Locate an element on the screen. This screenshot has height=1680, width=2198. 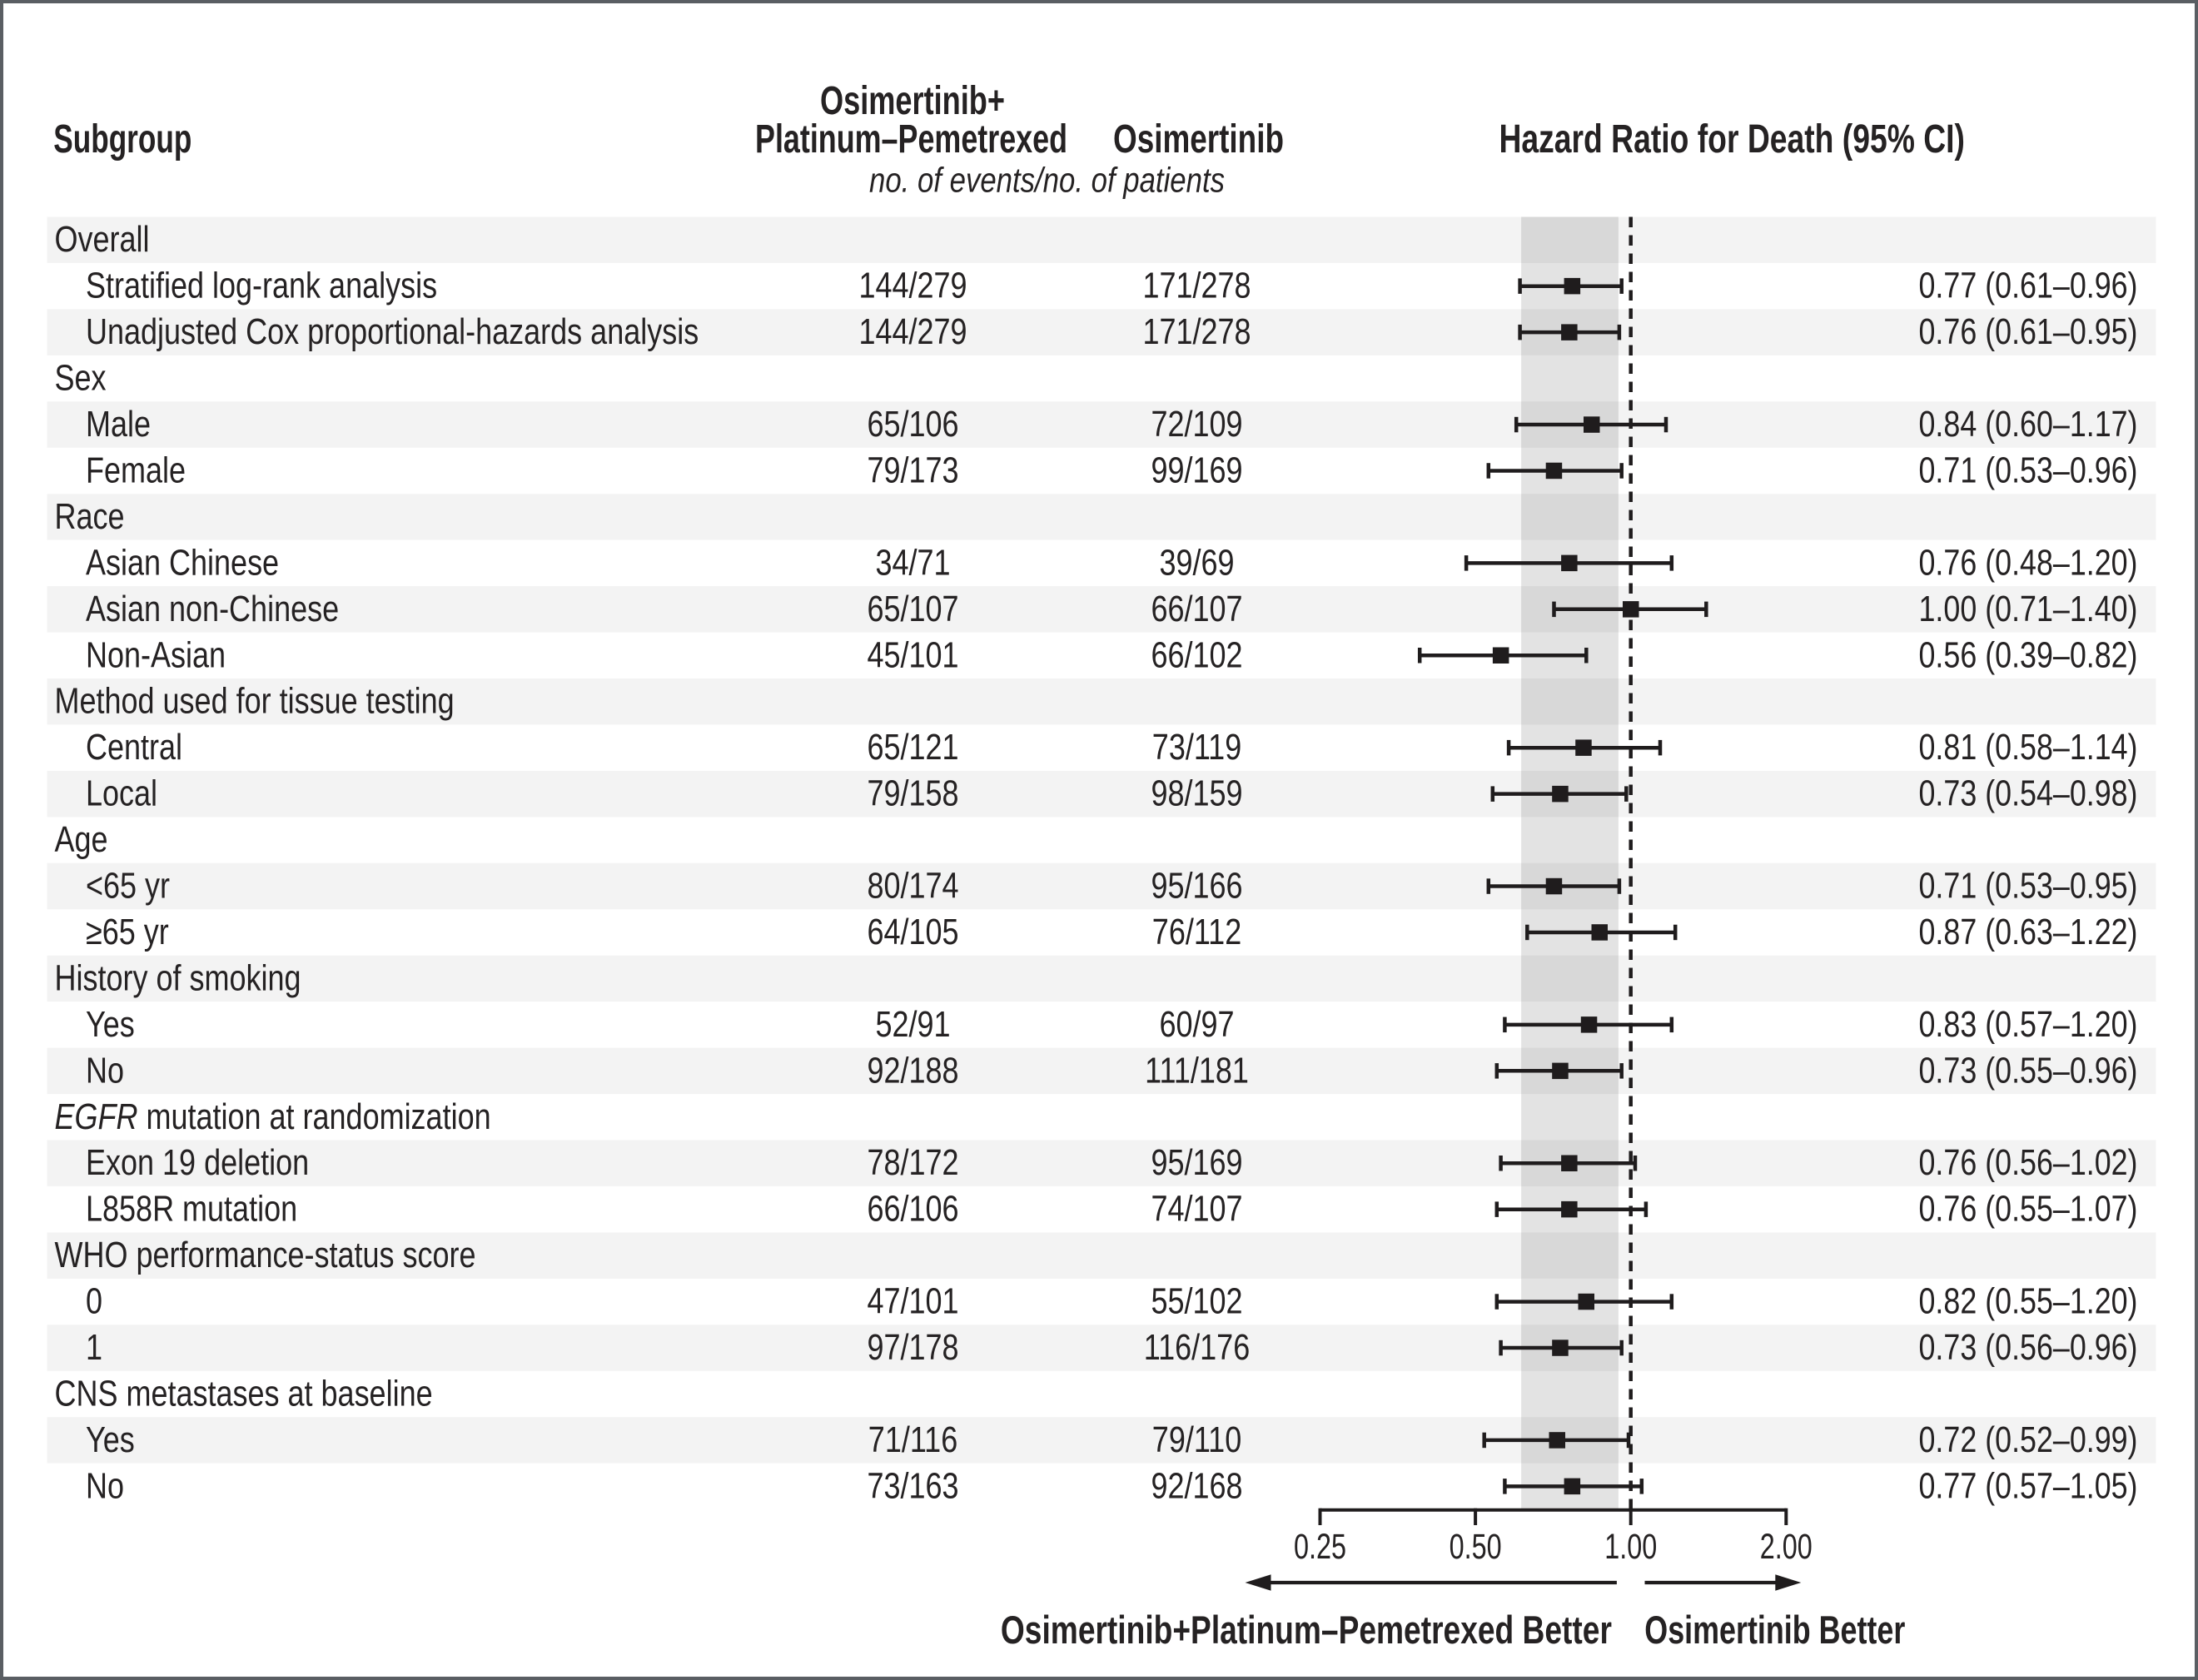
svg-text: 79/110 is located at coordinates (1196, 1440).